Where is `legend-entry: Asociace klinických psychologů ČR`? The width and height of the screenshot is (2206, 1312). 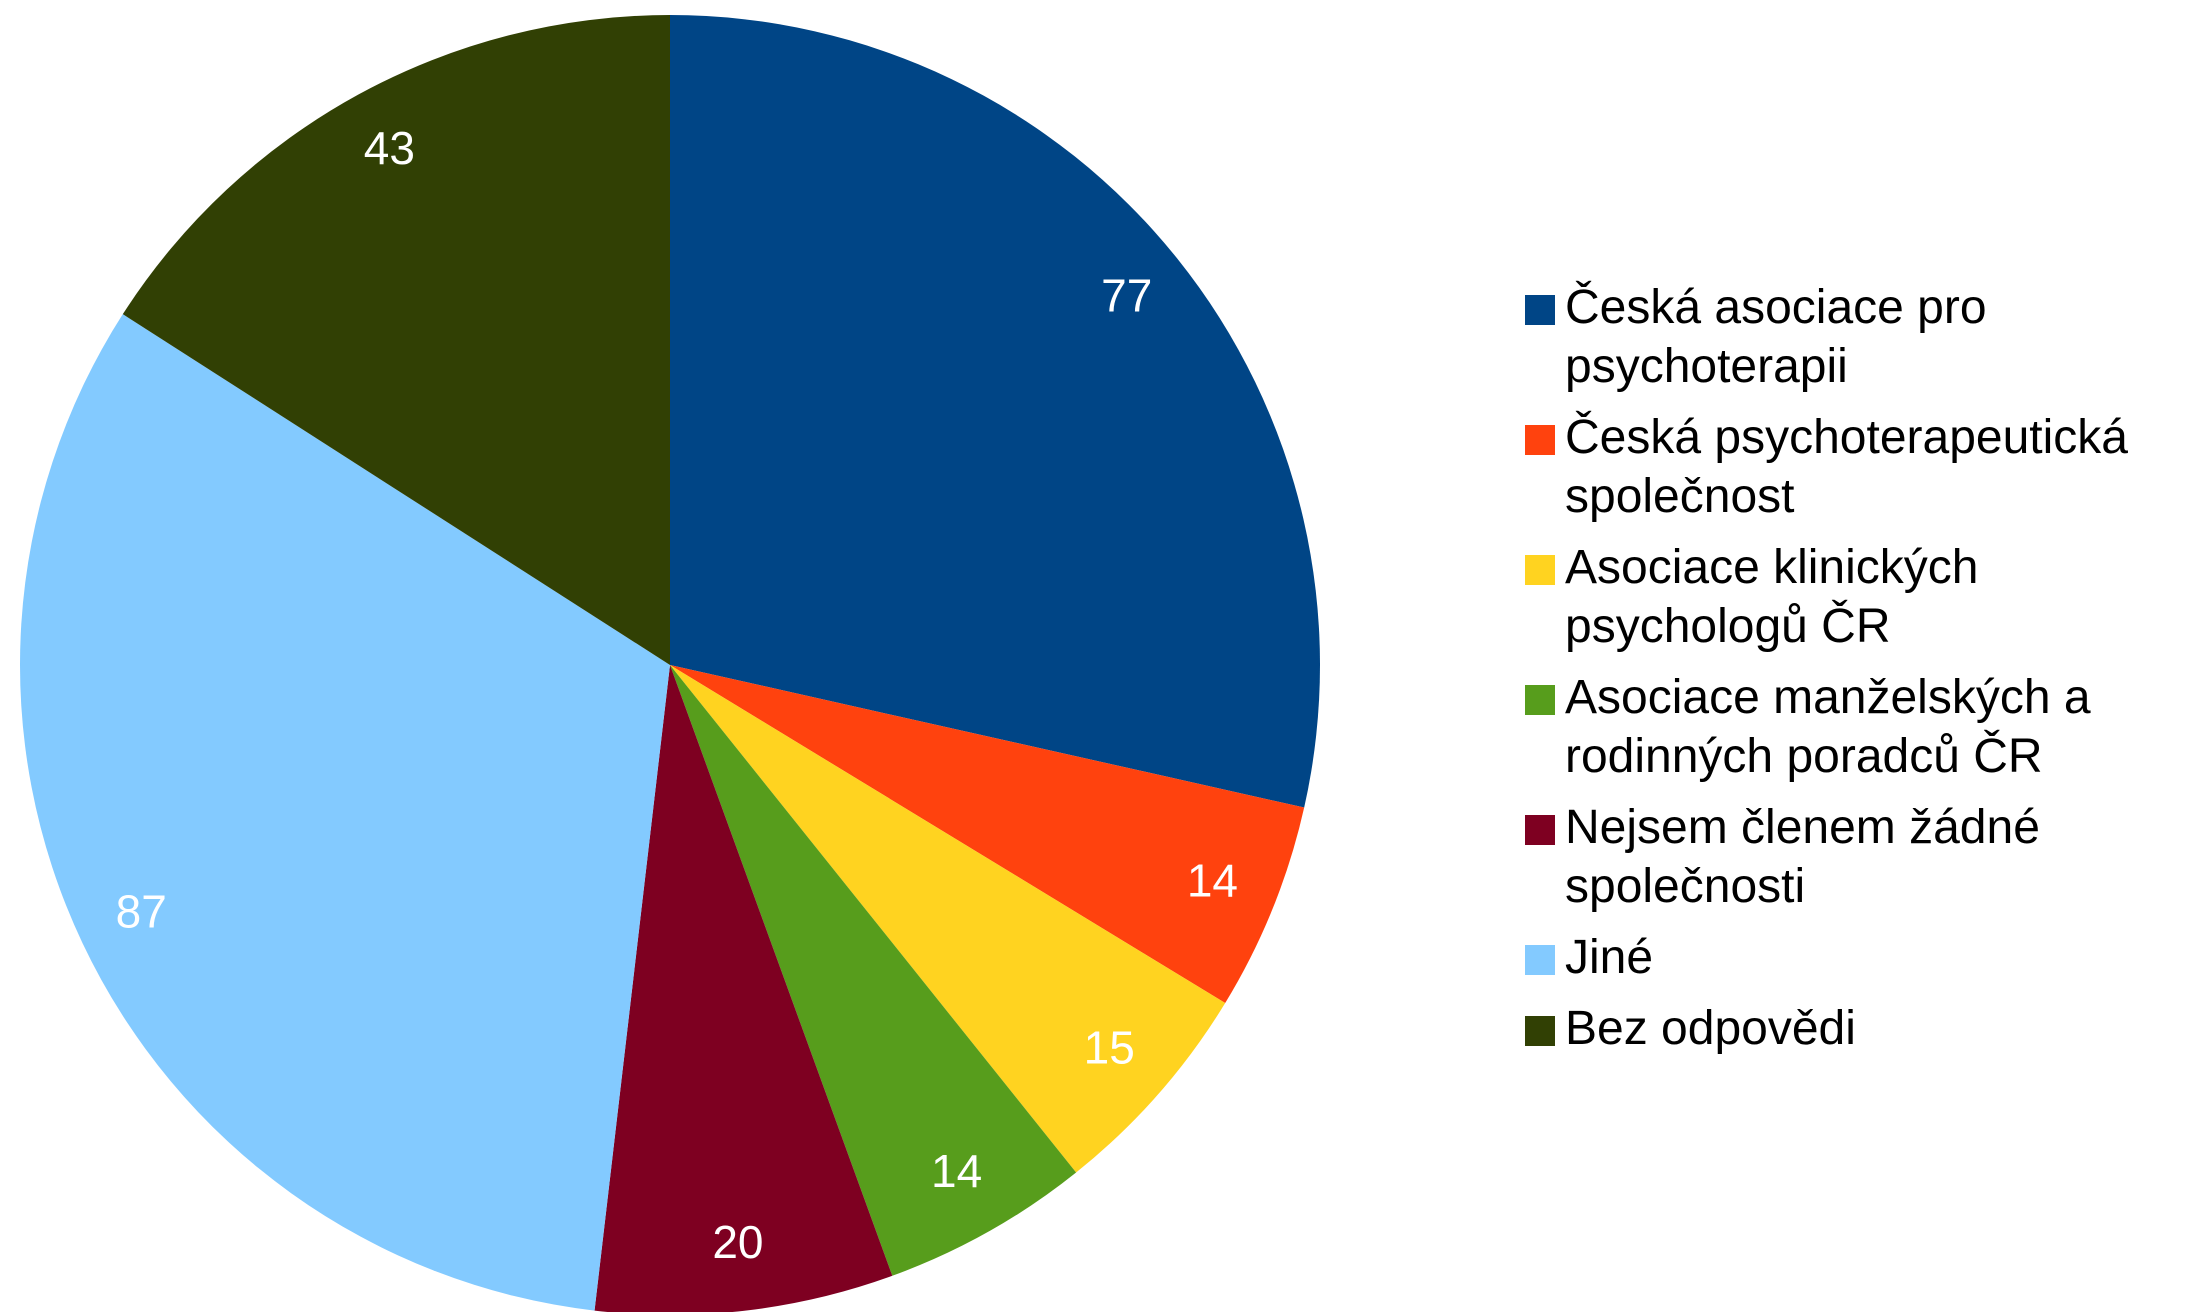 legend-entry: Asociace klinických psychologů ČR is located at coordinates (1860, 597).